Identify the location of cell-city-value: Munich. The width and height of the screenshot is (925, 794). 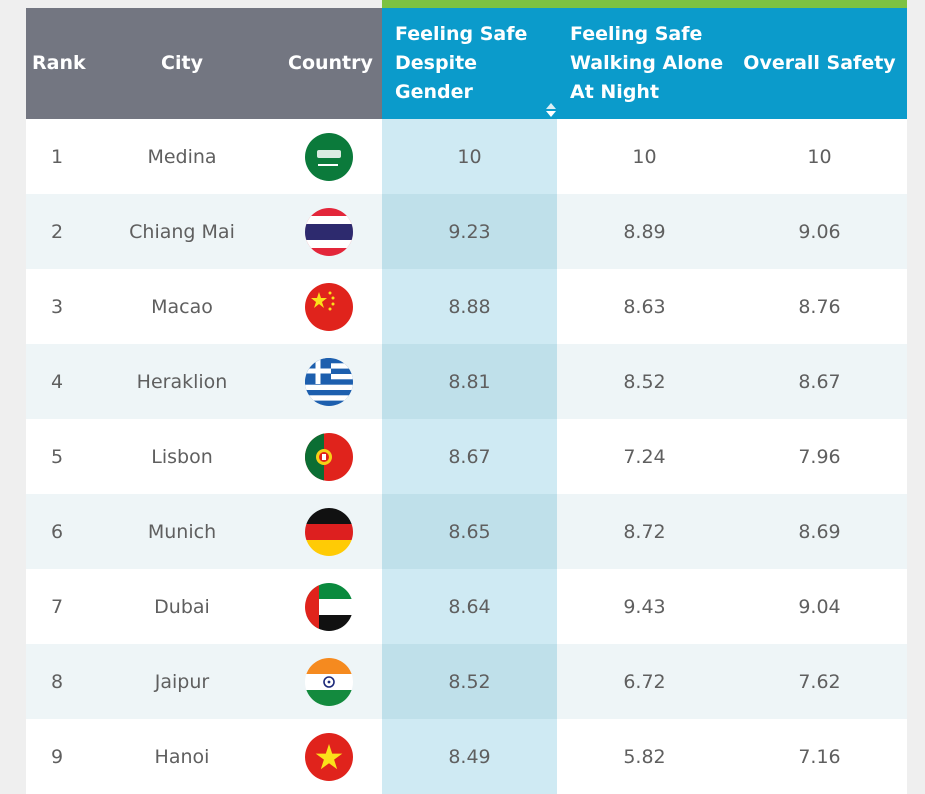
(182, 531).